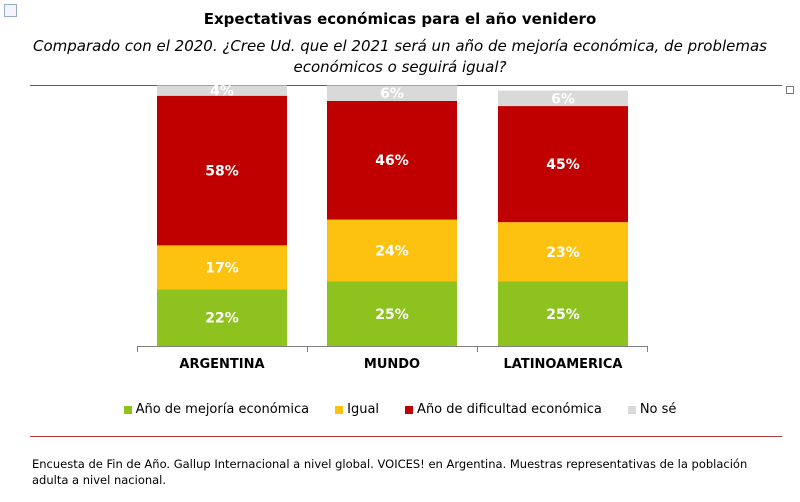 The width and height of the screenshot is (800, 502). I want to click on category-label-argentina: ARGENTINA, so click(221, 364).